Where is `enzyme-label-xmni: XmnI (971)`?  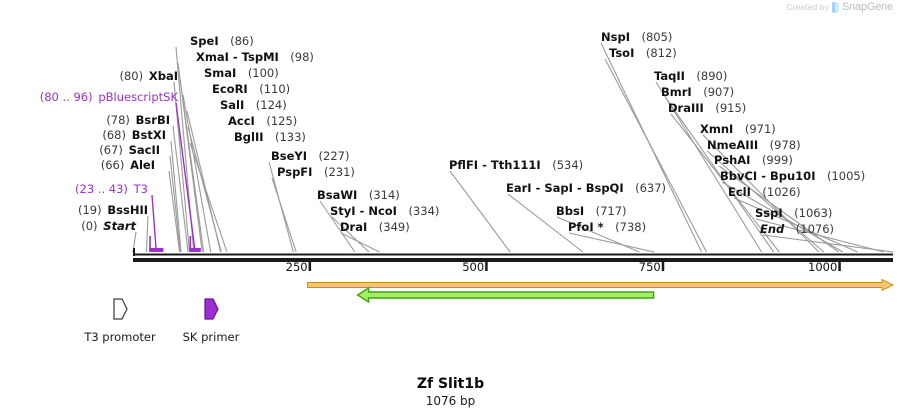
enzyme-label-xmni: XmnI (971) is located at coordinates (738, 129).